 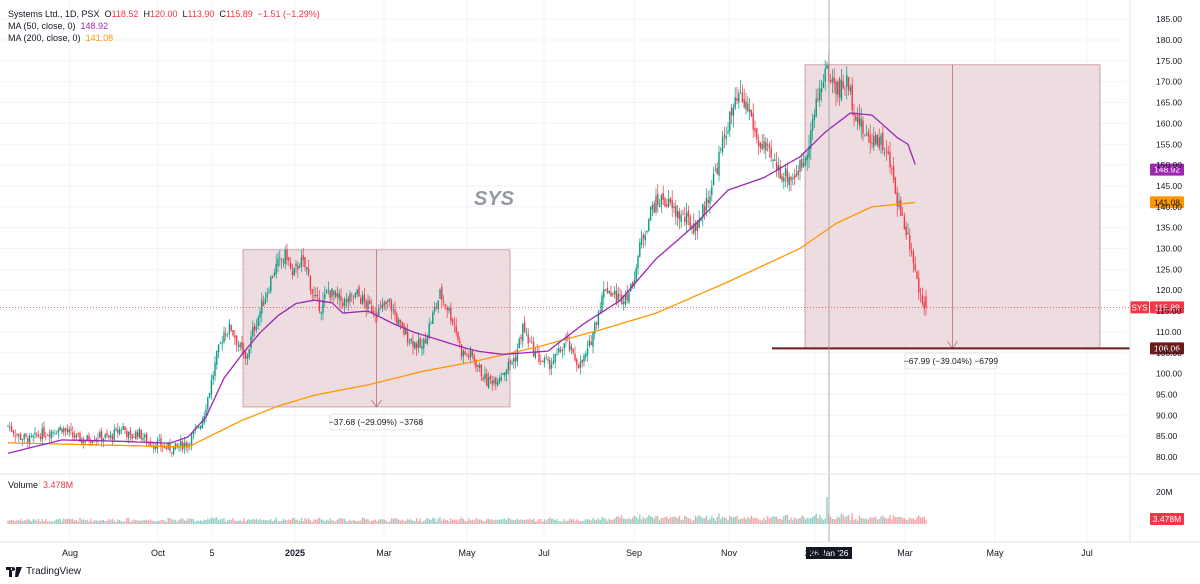 What do you see at coordinates (23, 485) in the screenshot?
I see `volume-label: Volume` at bounding box center [23, 485].